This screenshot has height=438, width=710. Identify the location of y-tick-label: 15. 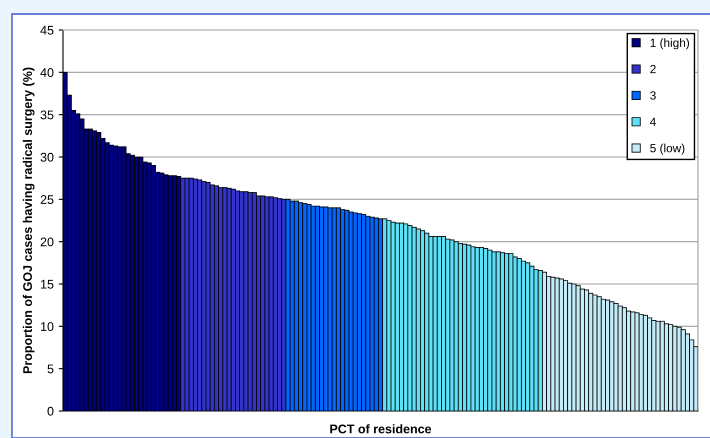
(47, 284).